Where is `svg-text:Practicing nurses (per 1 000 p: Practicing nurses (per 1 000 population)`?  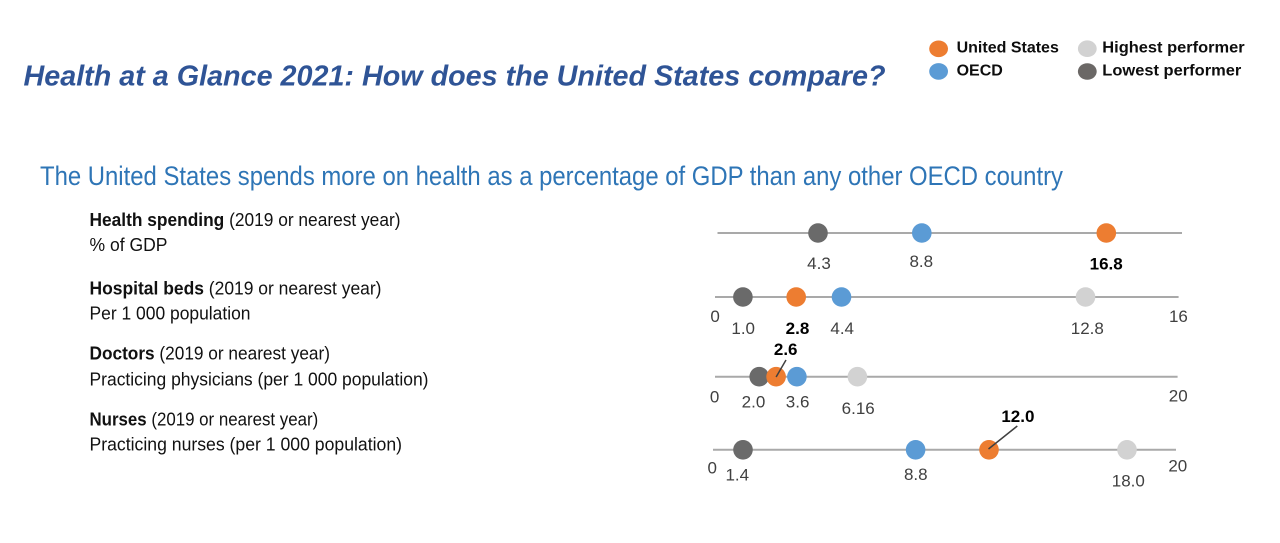 svg-text:Practicing nurses (per 1 000 p: Practicing nurses (per 1 000 population) is located at coordinates (246, 445).